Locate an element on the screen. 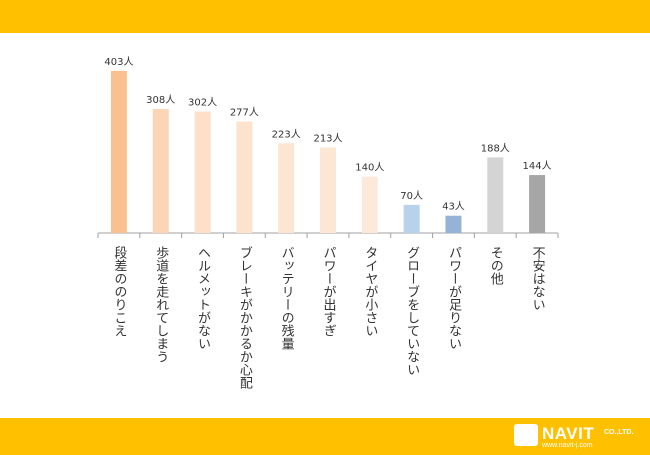 The image size is (650, 455). data-label: 403人 is located at coordinates (118, 62).